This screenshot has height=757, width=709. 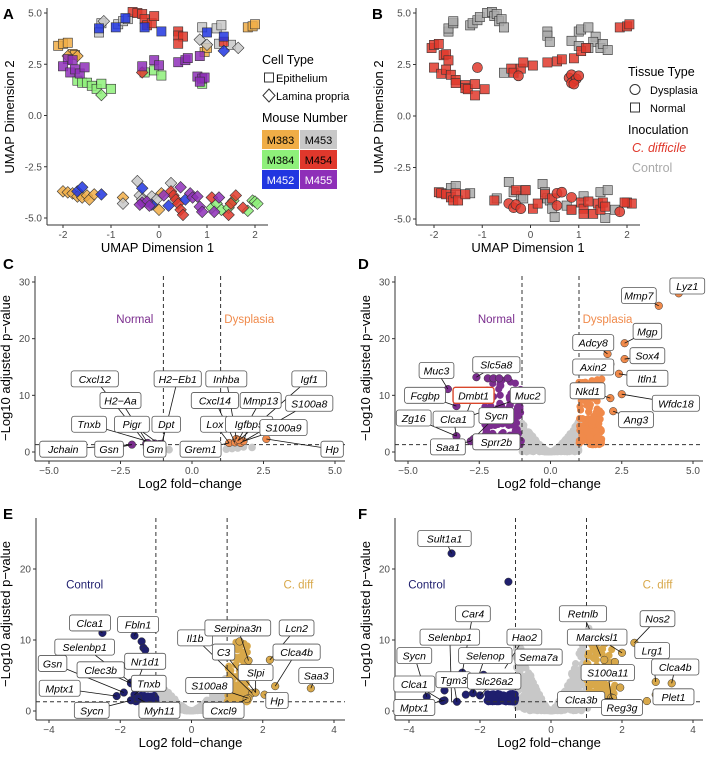 I want to click on legend-label: M453, so click(x=319, y=141).